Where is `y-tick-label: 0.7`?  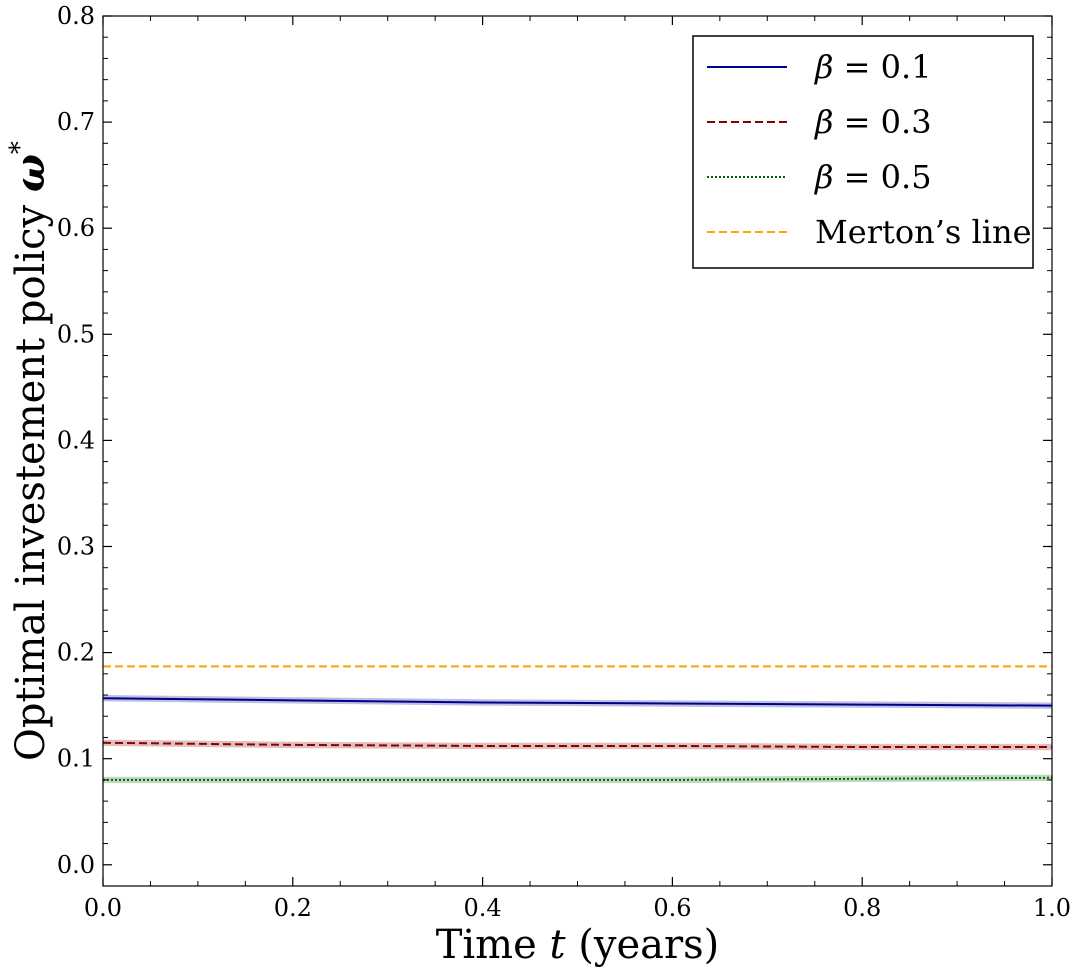 y-tick-label: 0.7 is located at coordinates (76, 122).